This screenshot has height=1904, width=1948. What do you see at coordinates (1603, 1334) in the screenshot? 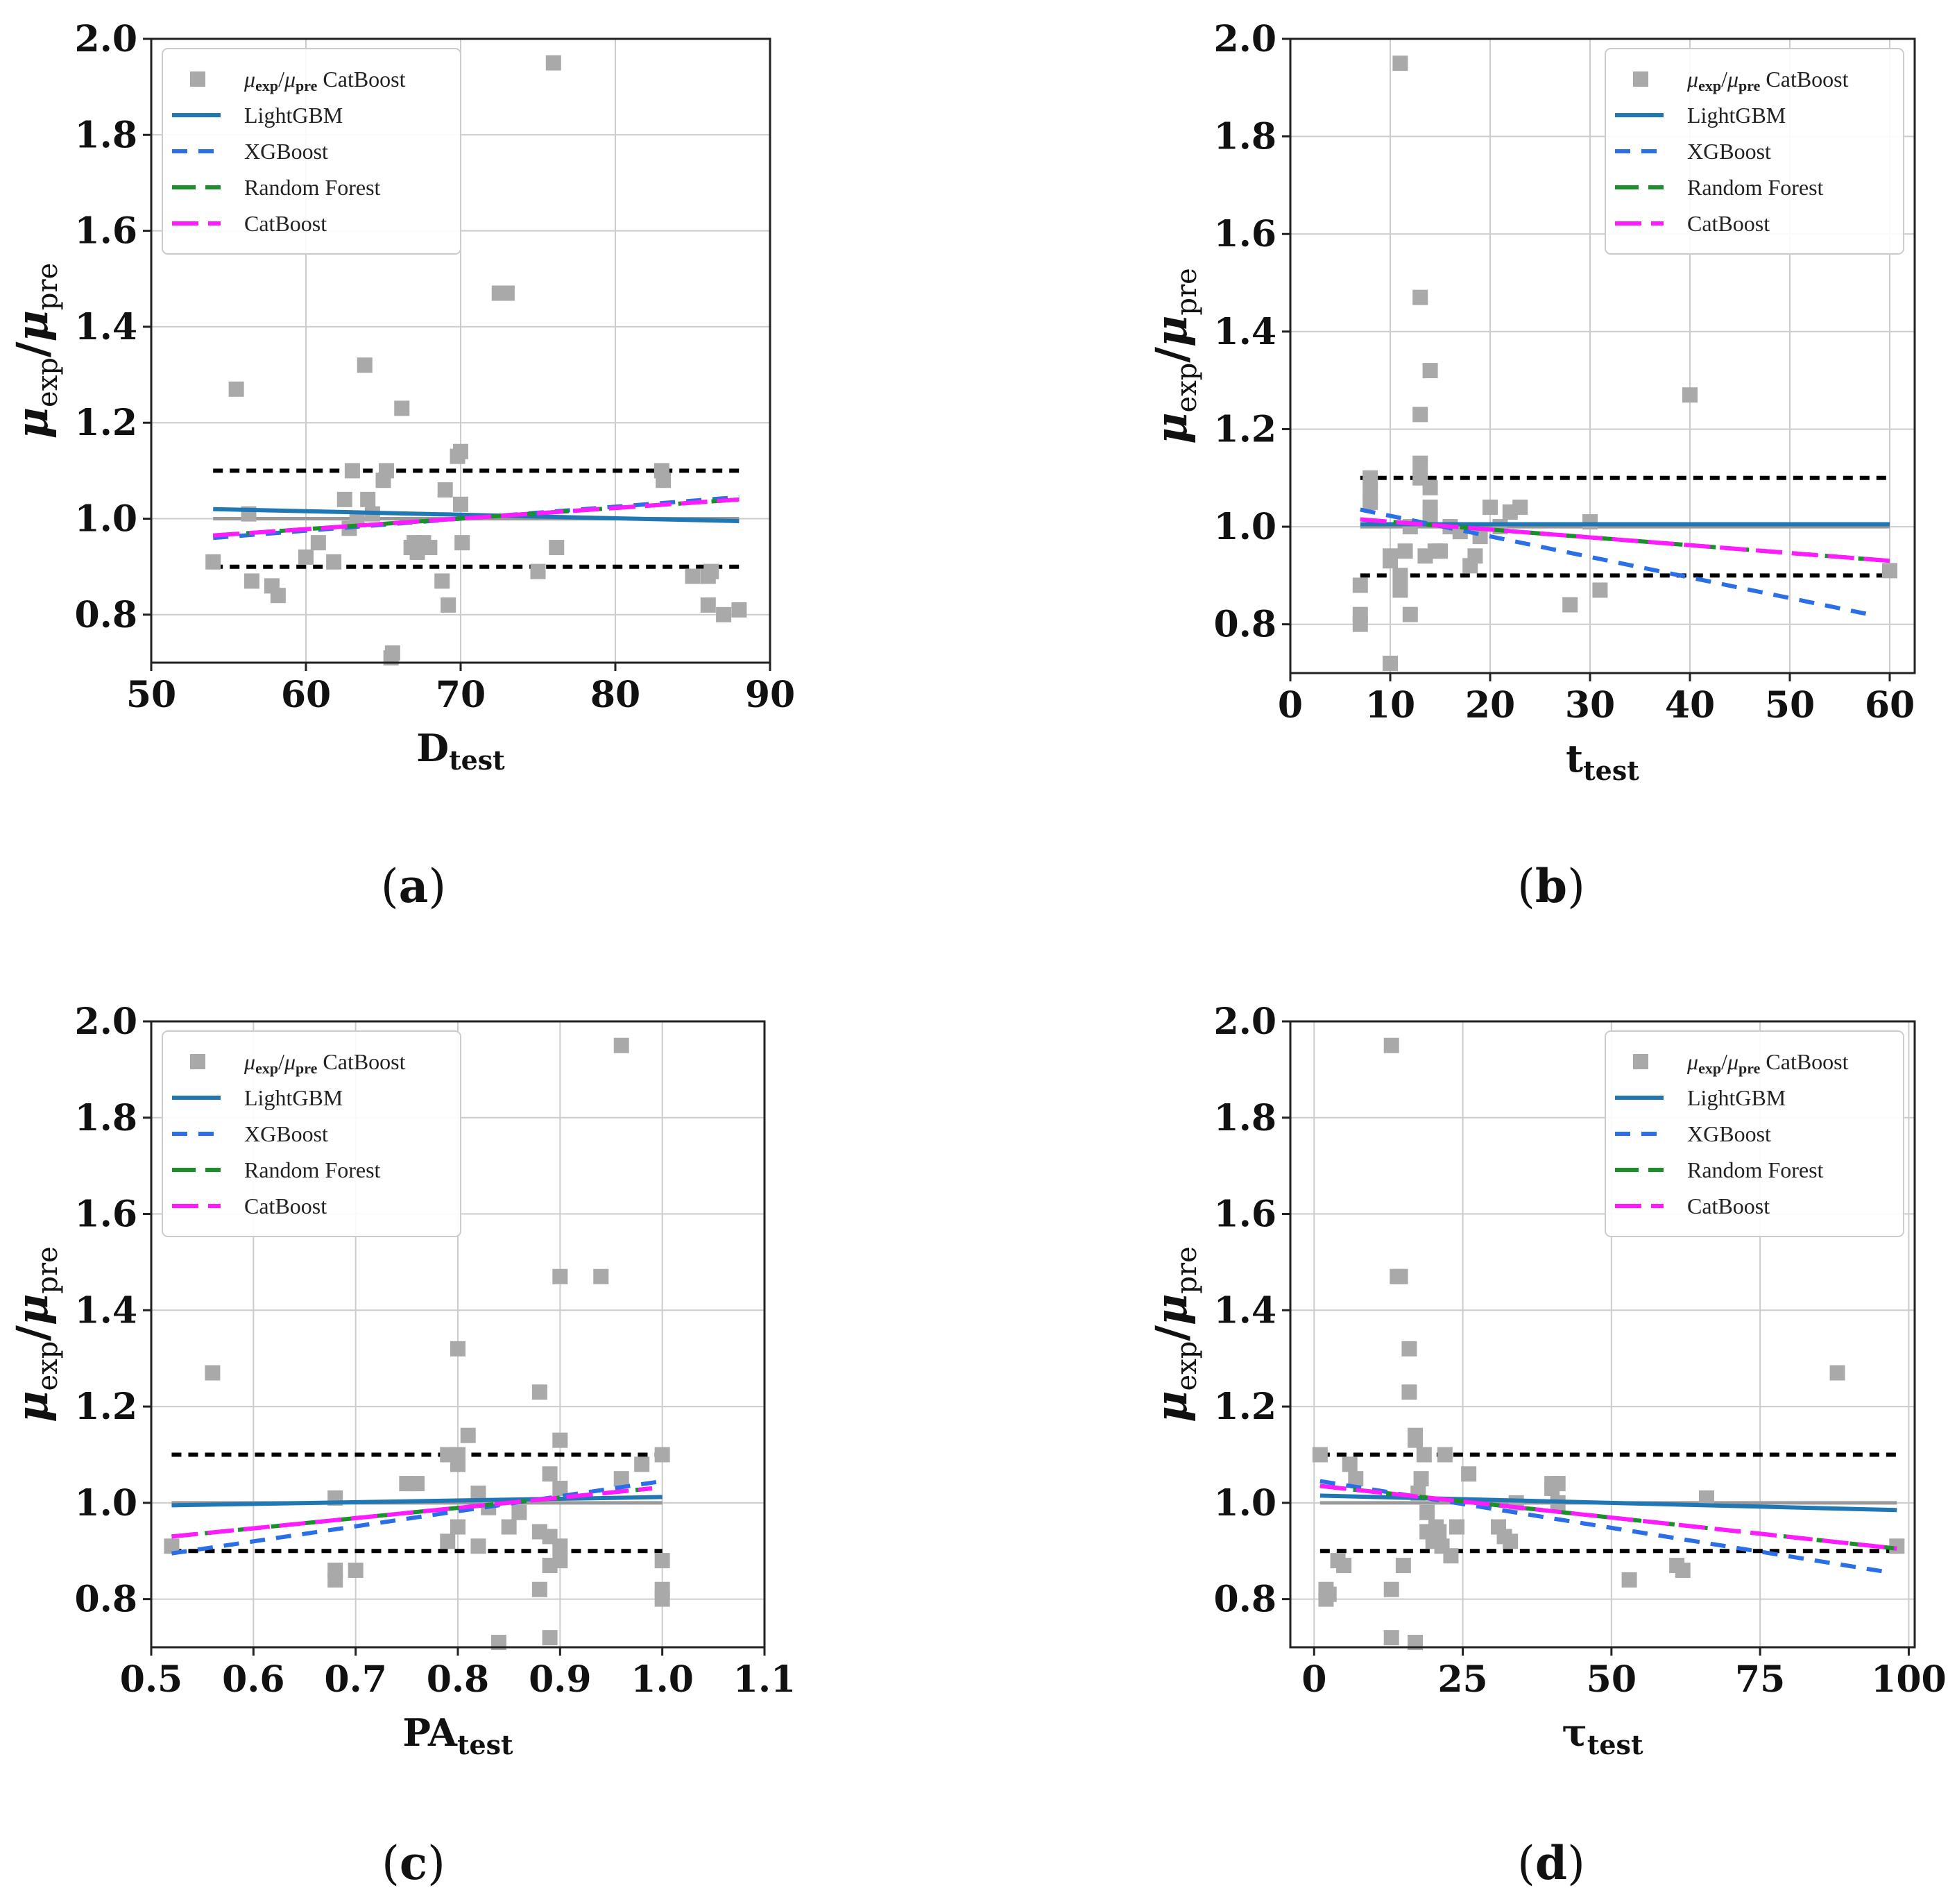
I see `plot-frame` at bounding box center [1603, 1334].